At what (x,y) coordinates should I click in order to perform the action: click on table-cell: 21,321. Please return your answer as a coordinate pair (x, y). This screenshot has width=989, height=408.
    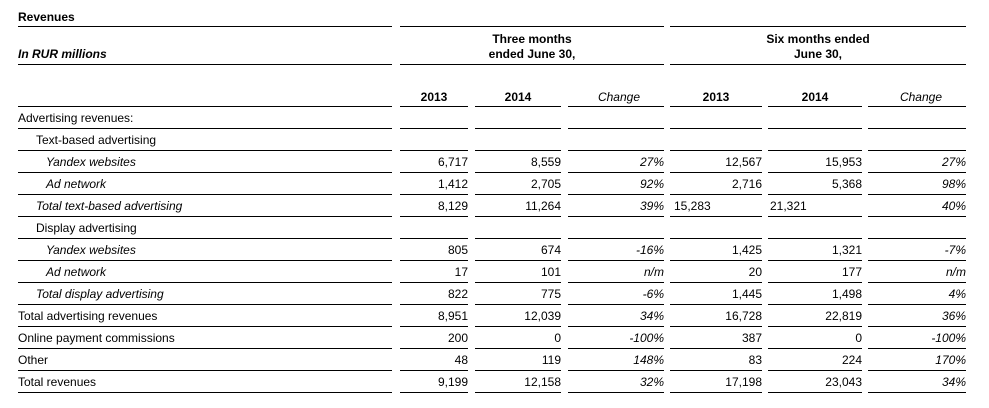
    Looking at the image, I should click on (788, 206).